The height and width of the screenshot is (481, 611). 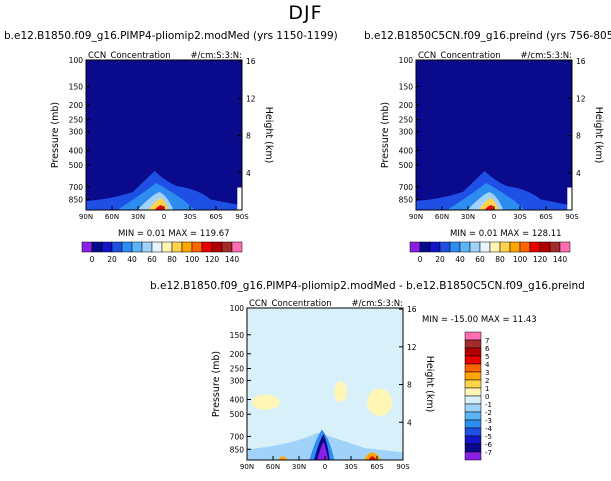 What do you see at coordinates (488, 437) in the screenshot?
I see `colorbar-tick-label: -5` at bounding box center [488, 437].